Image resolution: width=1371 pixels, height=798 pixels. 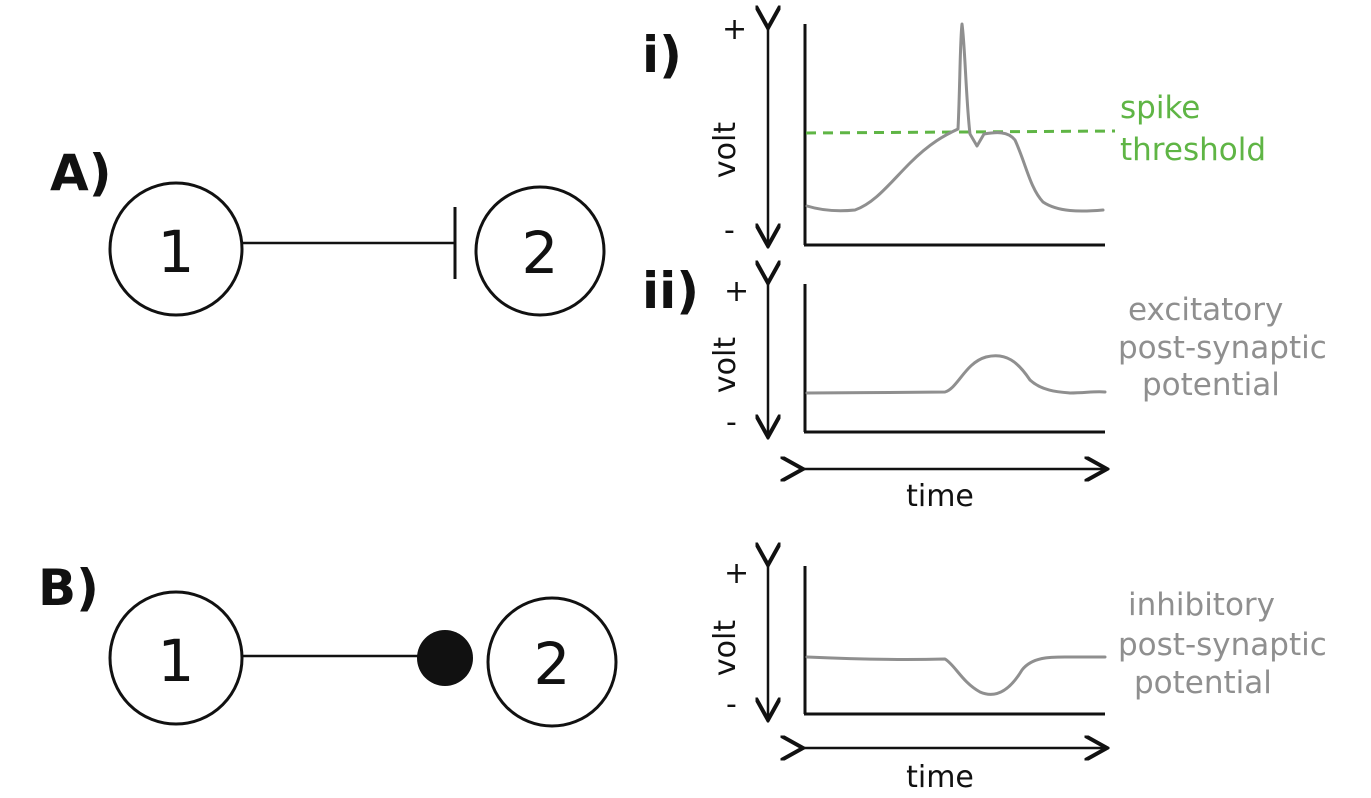 What do you see at coordinates (725, 150) in the screenshot?
I see `plot-i-y-label: volt` at bounding box center [725, 150].